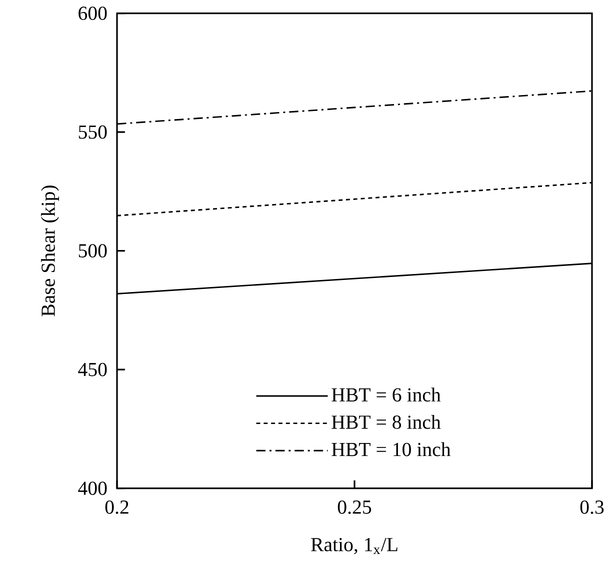  What do you see at coordinates (592, 507) in the screenshot?
I see `x-tick-label: 0.3` at bounding box center [592, 507].